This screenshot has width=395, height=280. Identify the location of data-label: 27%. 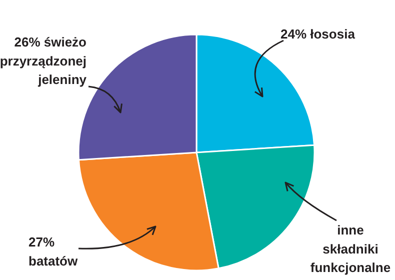
(41, 242).